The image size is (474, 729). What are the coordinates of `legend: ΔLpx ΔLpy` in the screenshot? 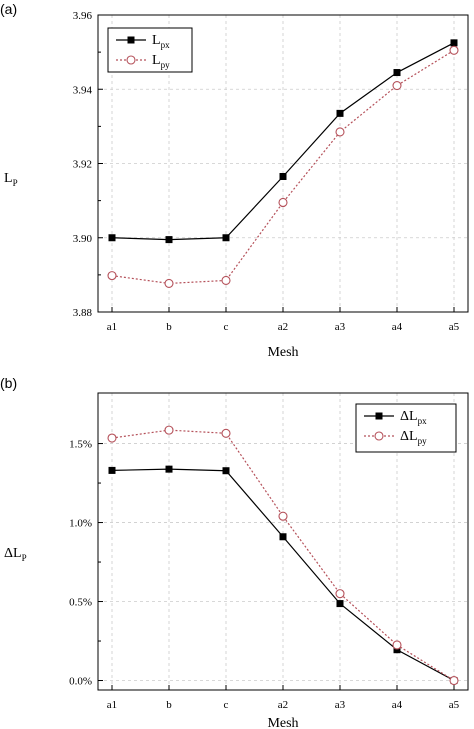 It's located at (406, 428).